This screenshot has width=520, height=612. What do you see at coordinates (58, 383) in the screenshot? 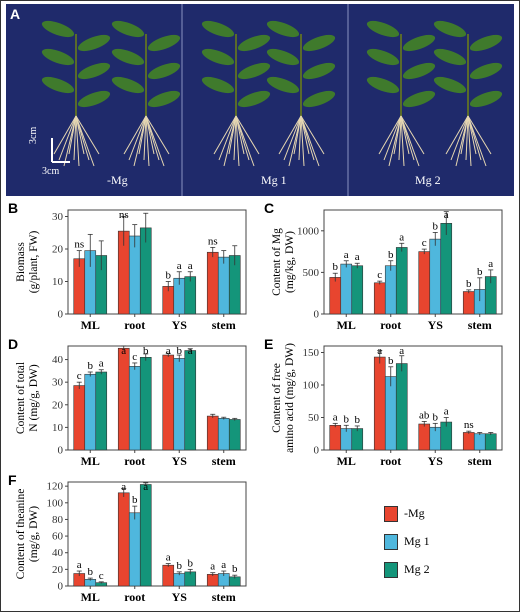
I see `y-tick-label: 30` at bounding box center [58, 383].